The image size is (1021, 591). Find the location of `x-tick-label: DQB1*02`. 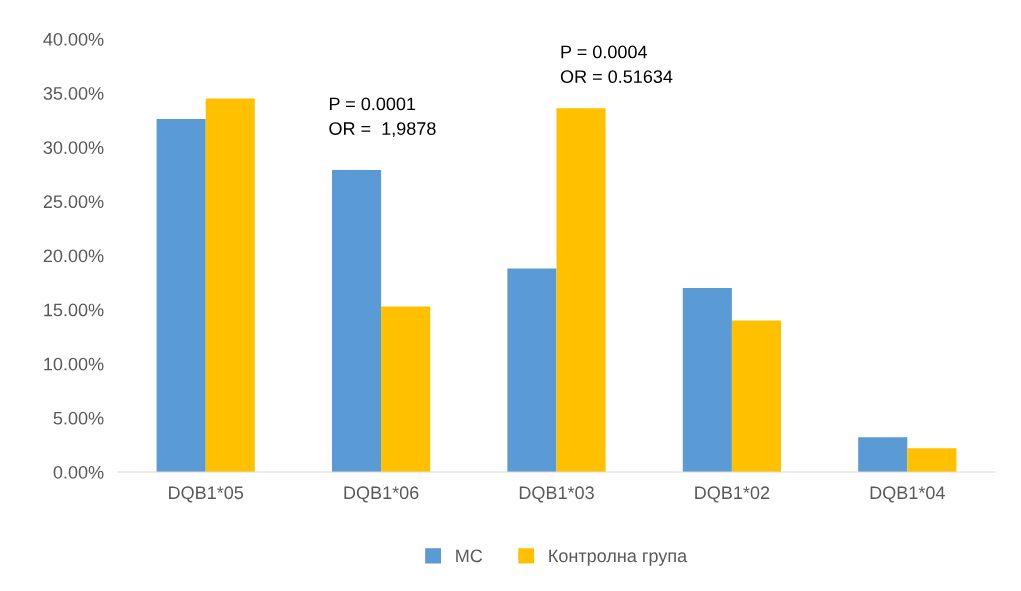

x-tick-label: DQB1*02 is located at coordinates (732, 494).